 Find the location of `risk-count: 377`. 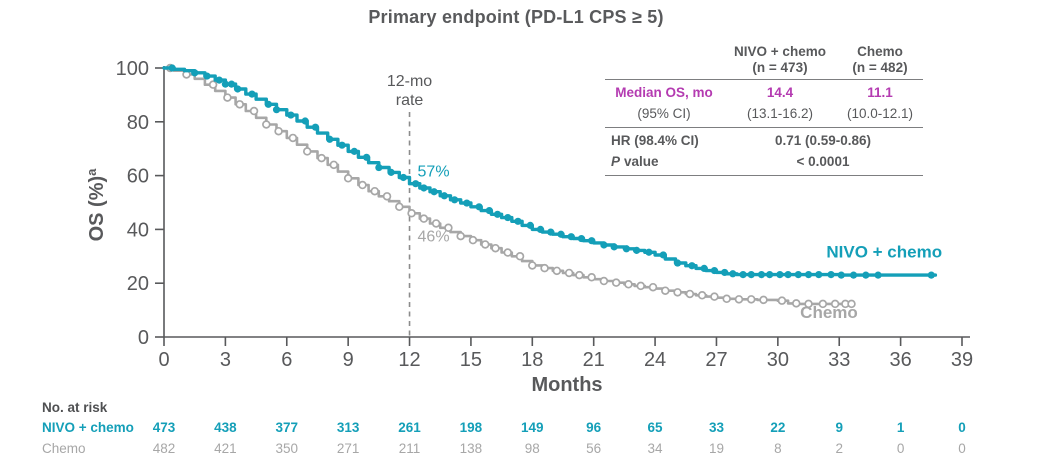

risk-count: 377 is located at coordinates (287, 427).